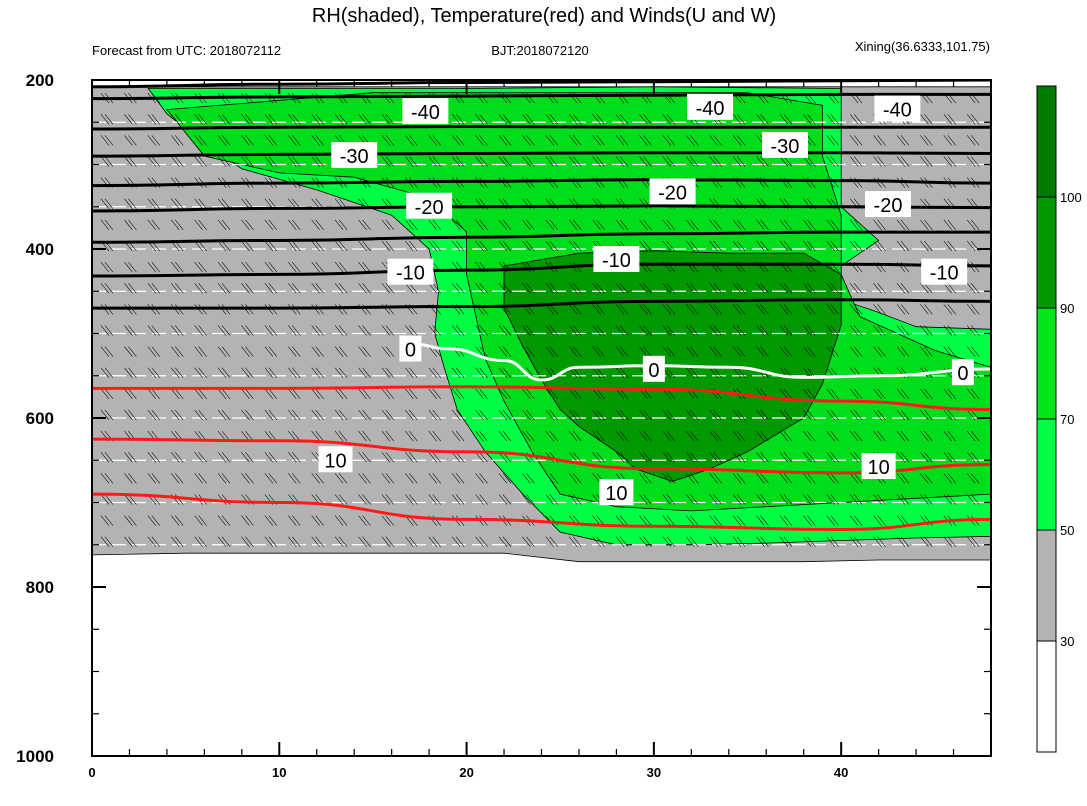 The height and width of the screenshot is (806, 1087). What do you see at coordinates (541, 208) in the screenshot?
I see `isotherm-black` at bounding box center [541, 208].